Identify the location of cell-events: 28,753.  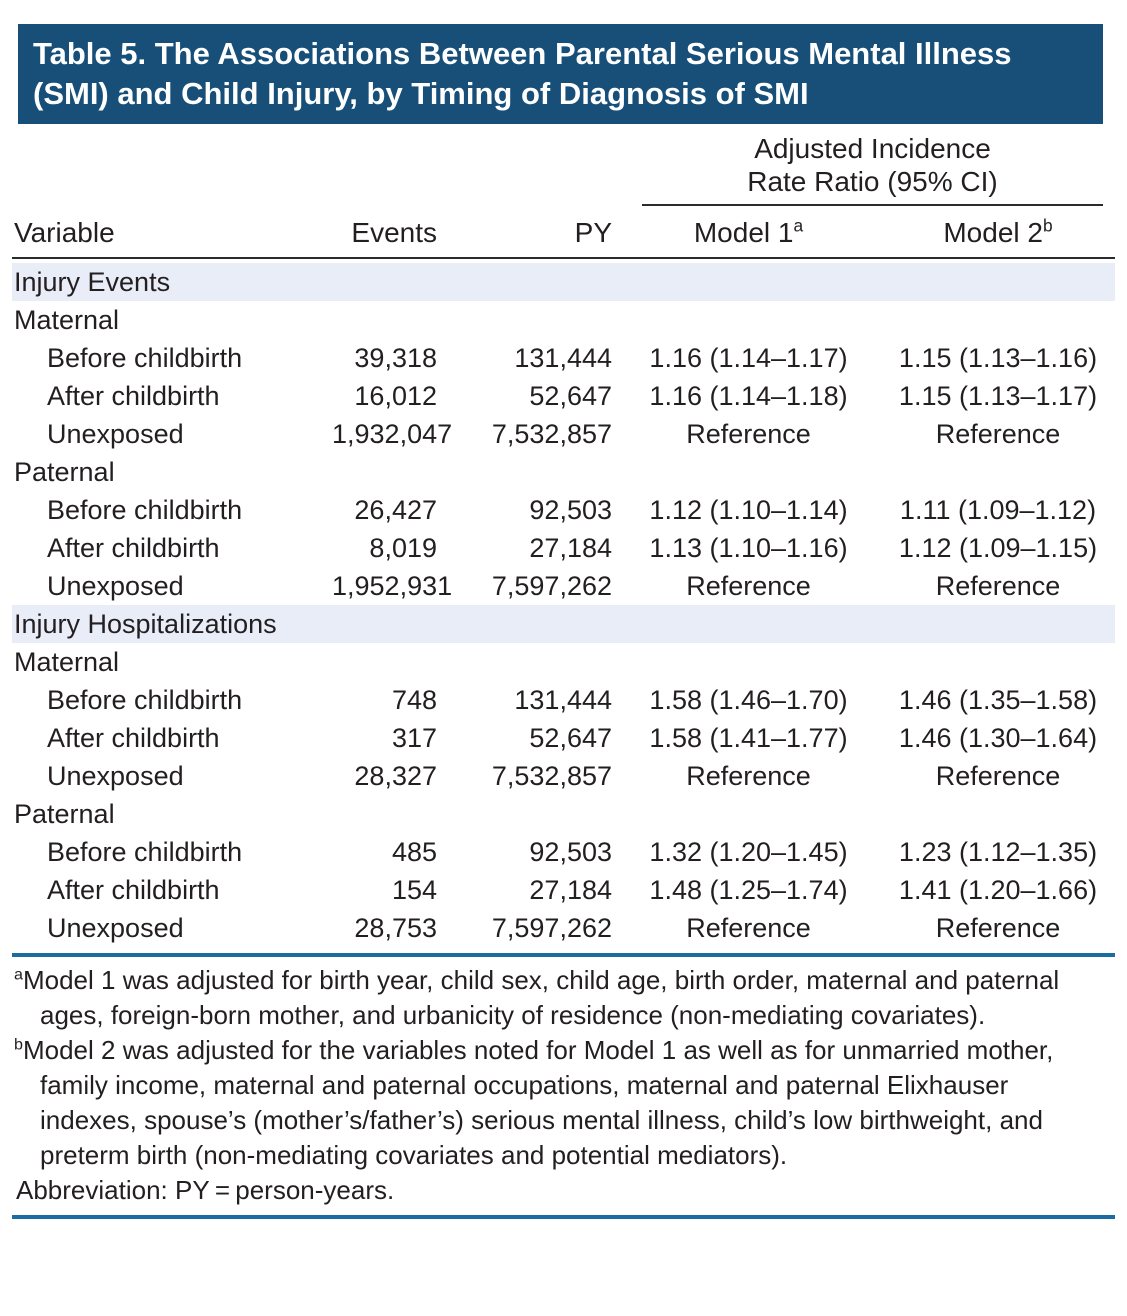
(395, 928).